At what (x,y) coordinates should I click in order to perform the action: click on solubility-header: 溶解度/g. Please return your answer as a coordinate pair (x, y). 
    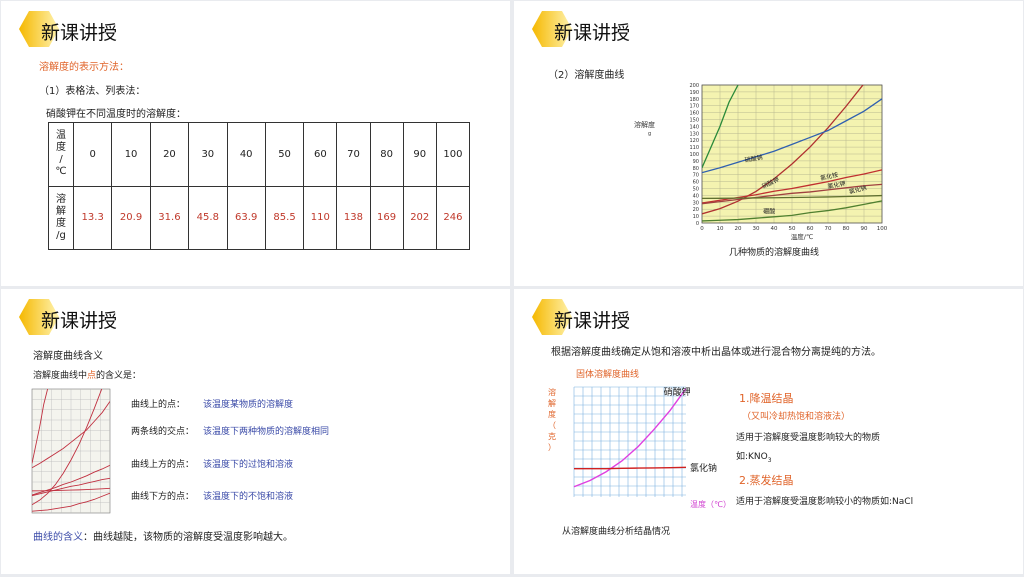
    Looking at the image, I should click on (61, 217).